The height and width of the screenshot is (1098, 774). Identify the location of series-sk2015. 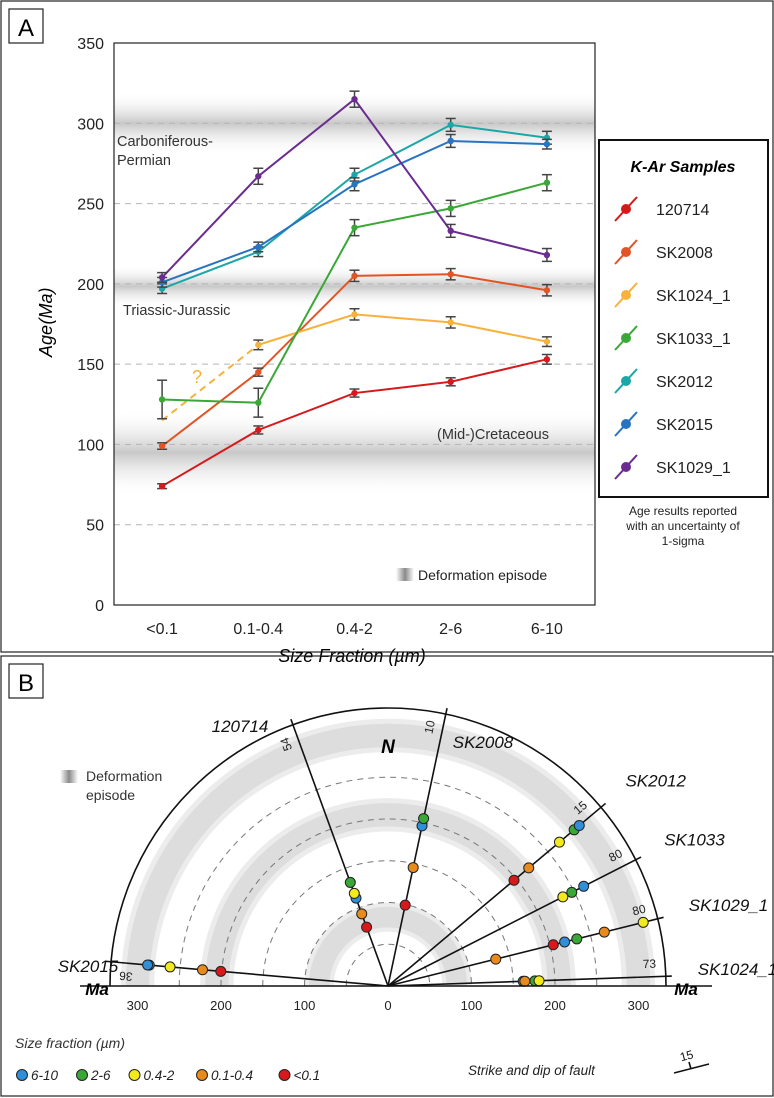
(354, 210).